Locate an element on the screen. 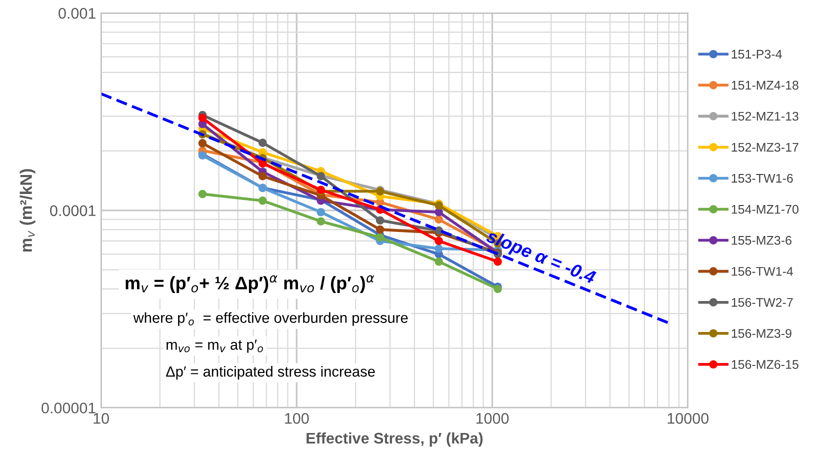 The height and width of the screenshot is (466, 815). annotation: where p′$_{o}$ = effective overburden pressure is located at coordinates (270, 319).